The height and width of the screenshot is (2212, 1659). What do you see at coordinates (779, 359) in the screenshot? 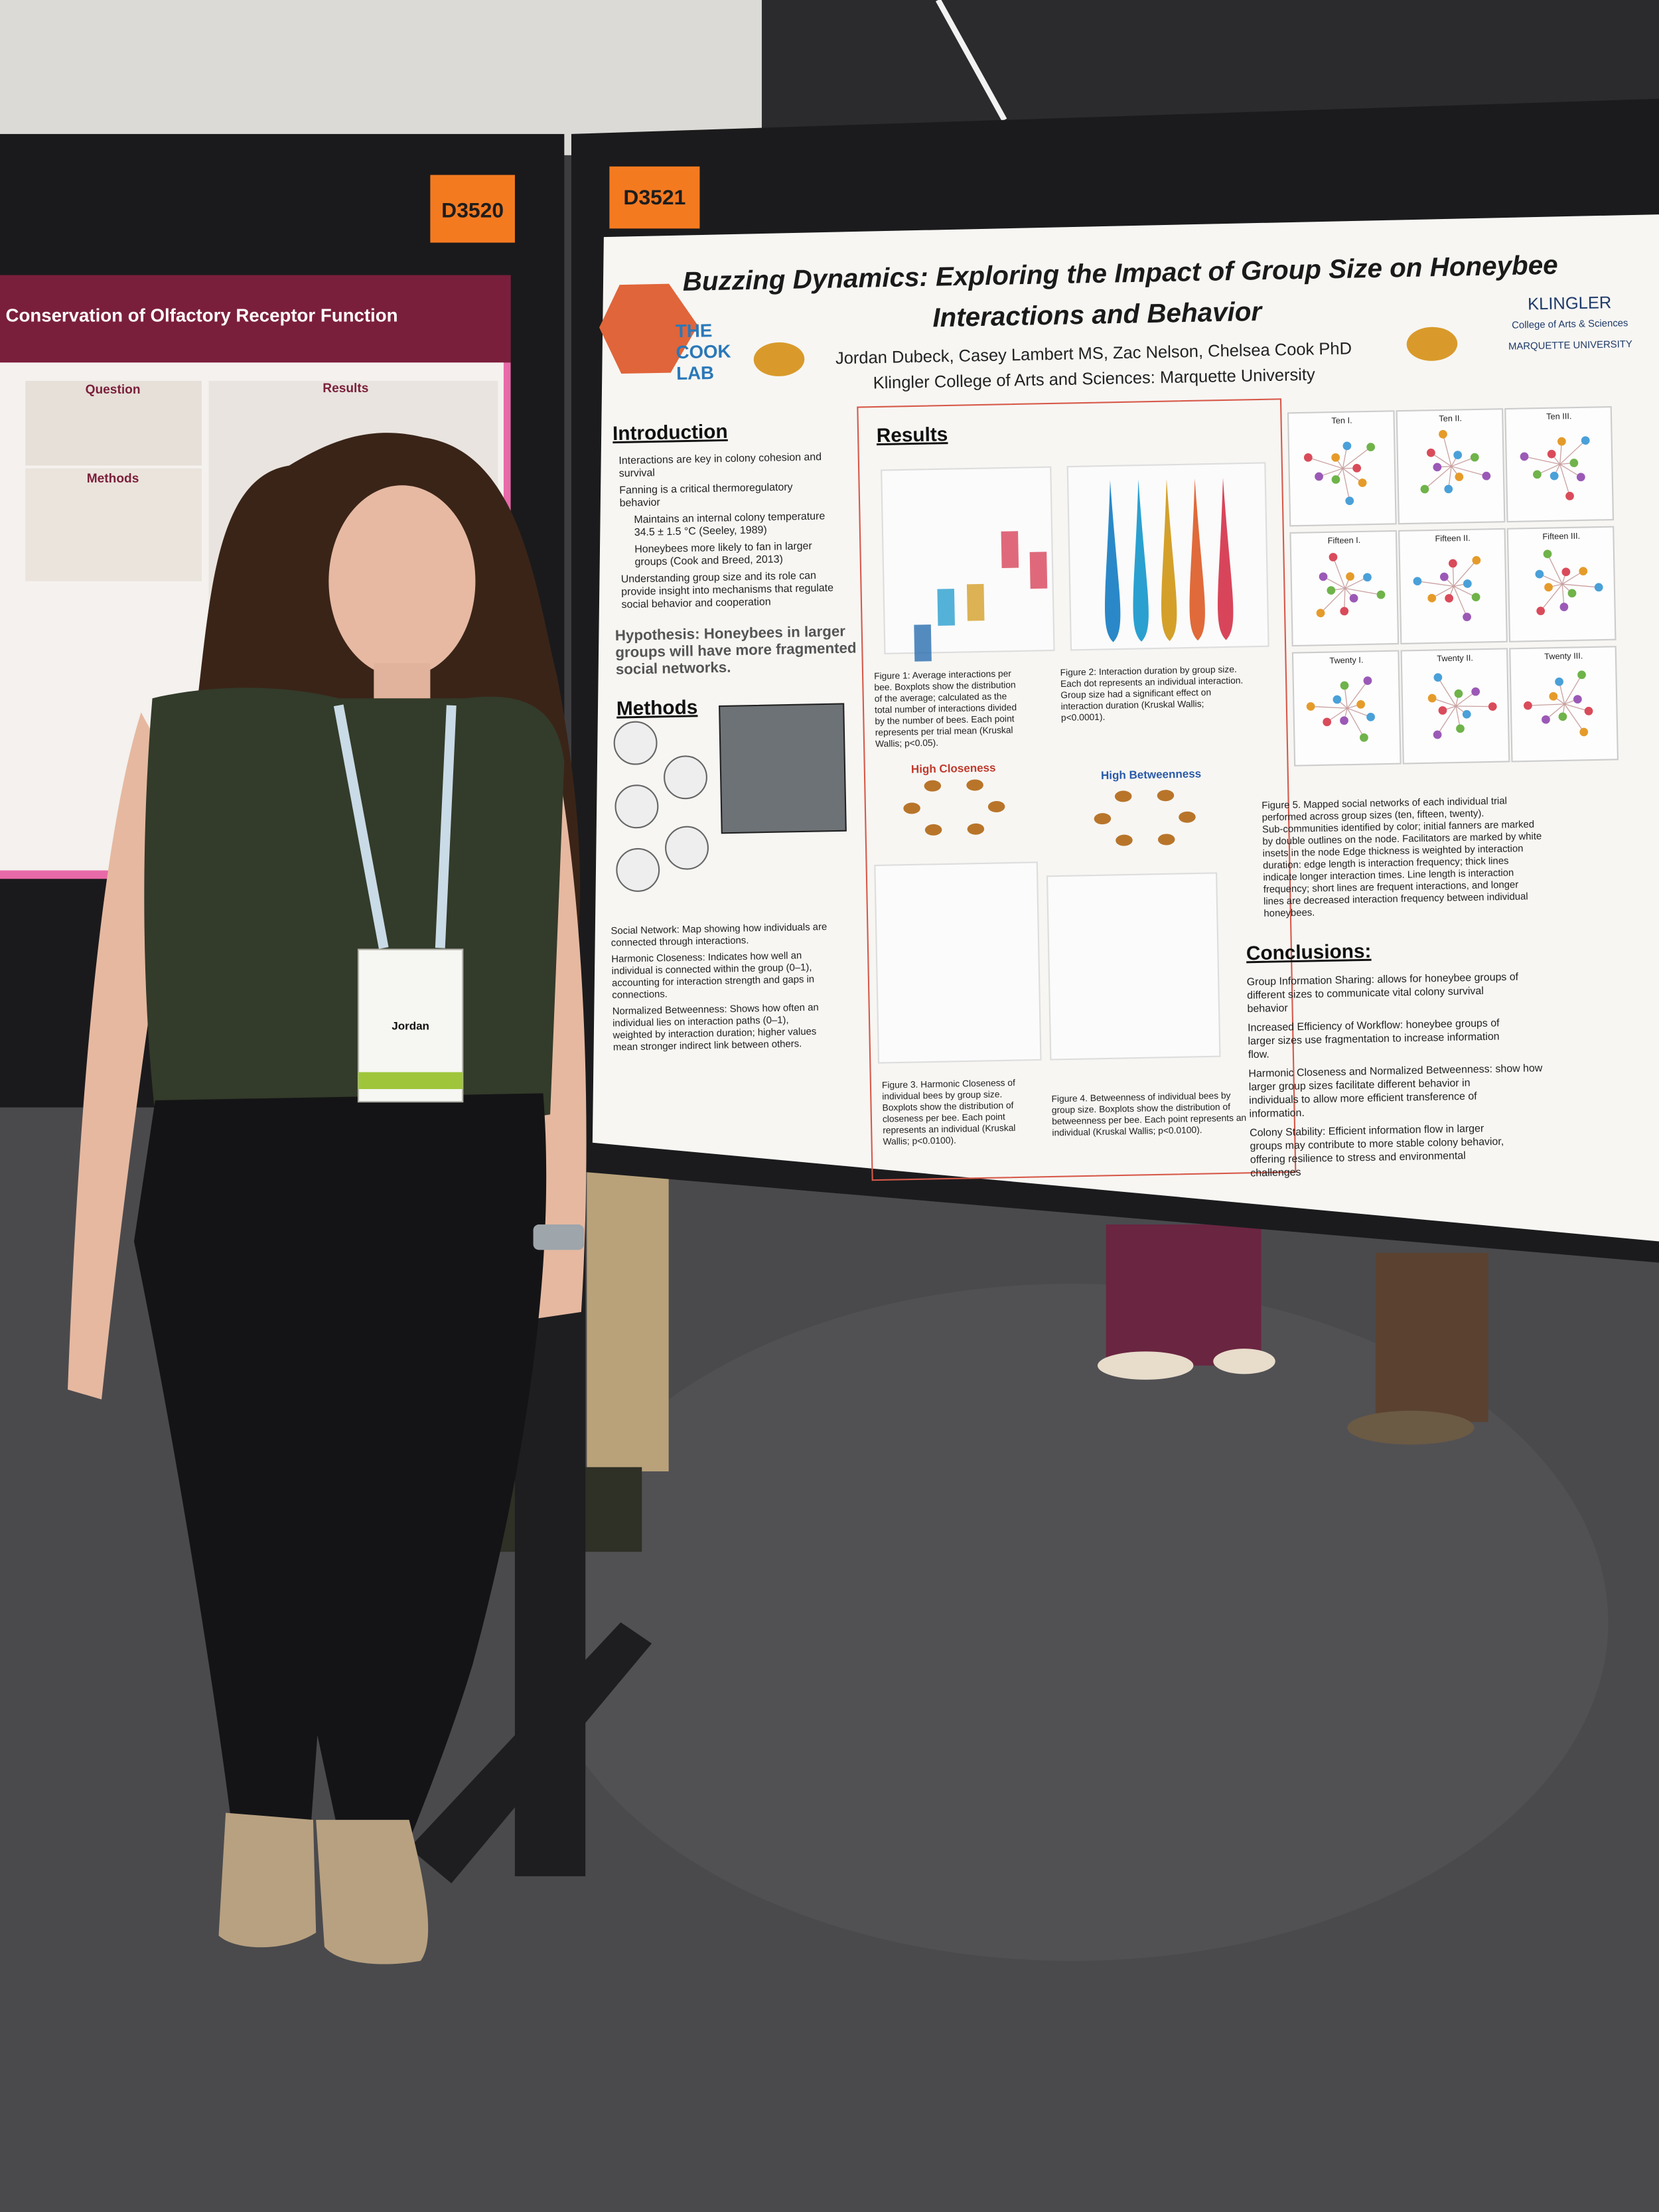
I see `bee-illustration` at bounding box center [779, 359].